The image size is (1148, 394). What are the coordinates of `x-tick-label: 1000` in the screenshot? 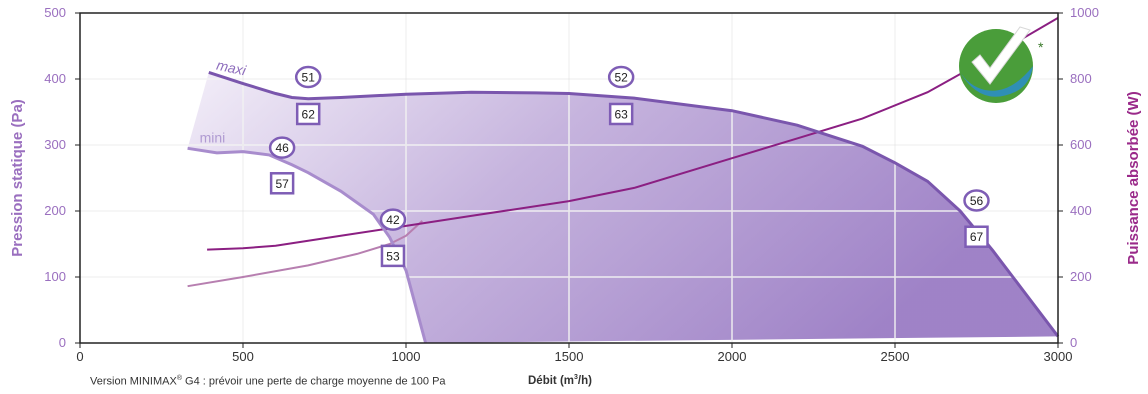 It's located at (406, 356).